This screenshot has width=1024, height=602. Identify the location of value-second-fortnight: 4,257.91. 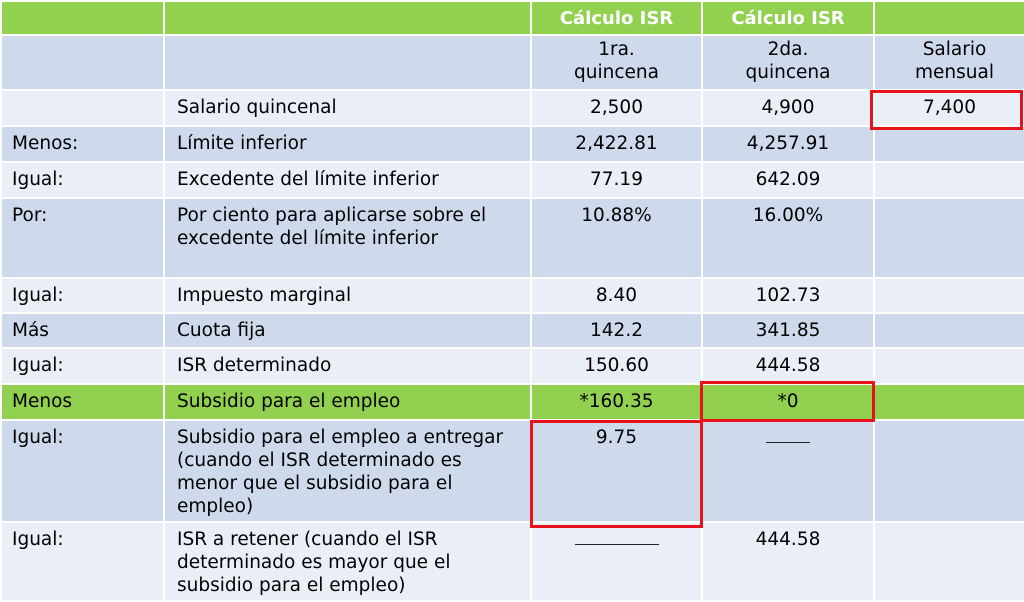
(788, 144).